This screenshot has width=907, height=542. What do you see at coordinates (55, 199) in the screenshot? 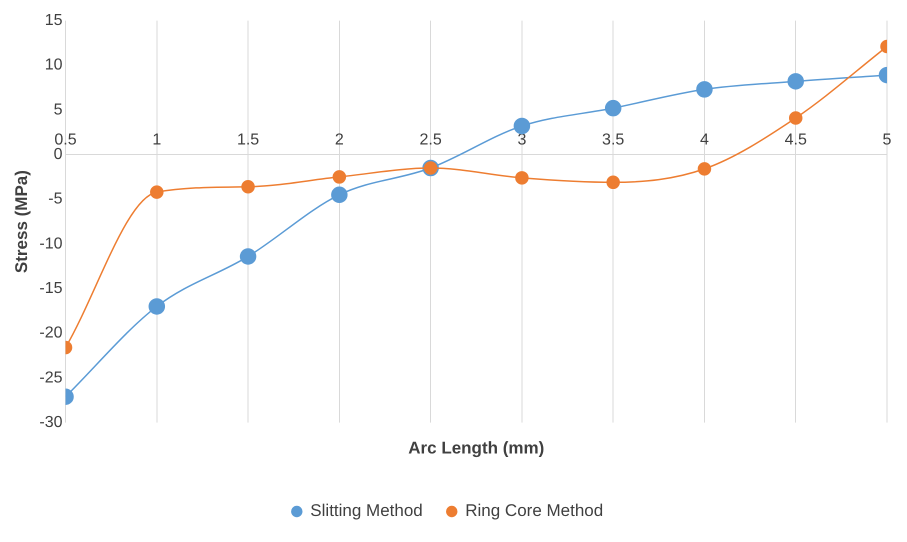
I see `y-tick-label: -5` at bounding box center [55, 199].